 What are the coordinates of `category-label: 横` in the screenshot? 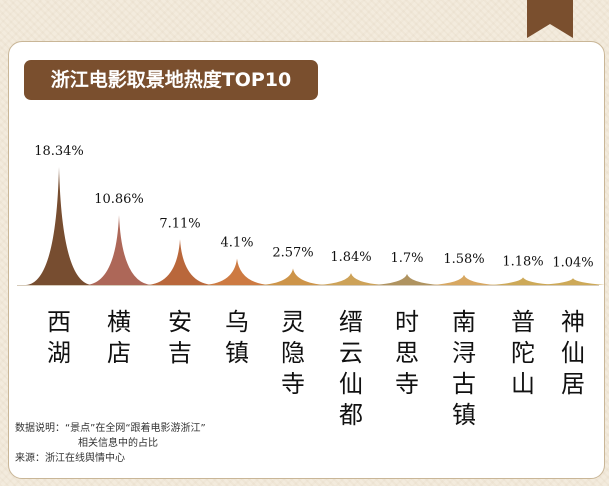 It's located at (119, 322).